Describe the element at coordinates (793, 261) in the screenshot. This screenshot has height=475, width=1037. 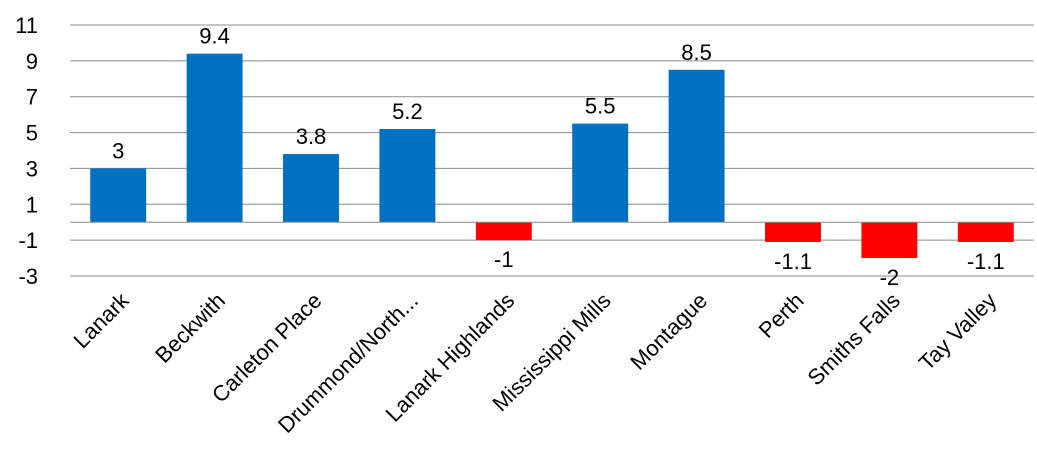
I see `data-label-perth: -1.1` at that location.